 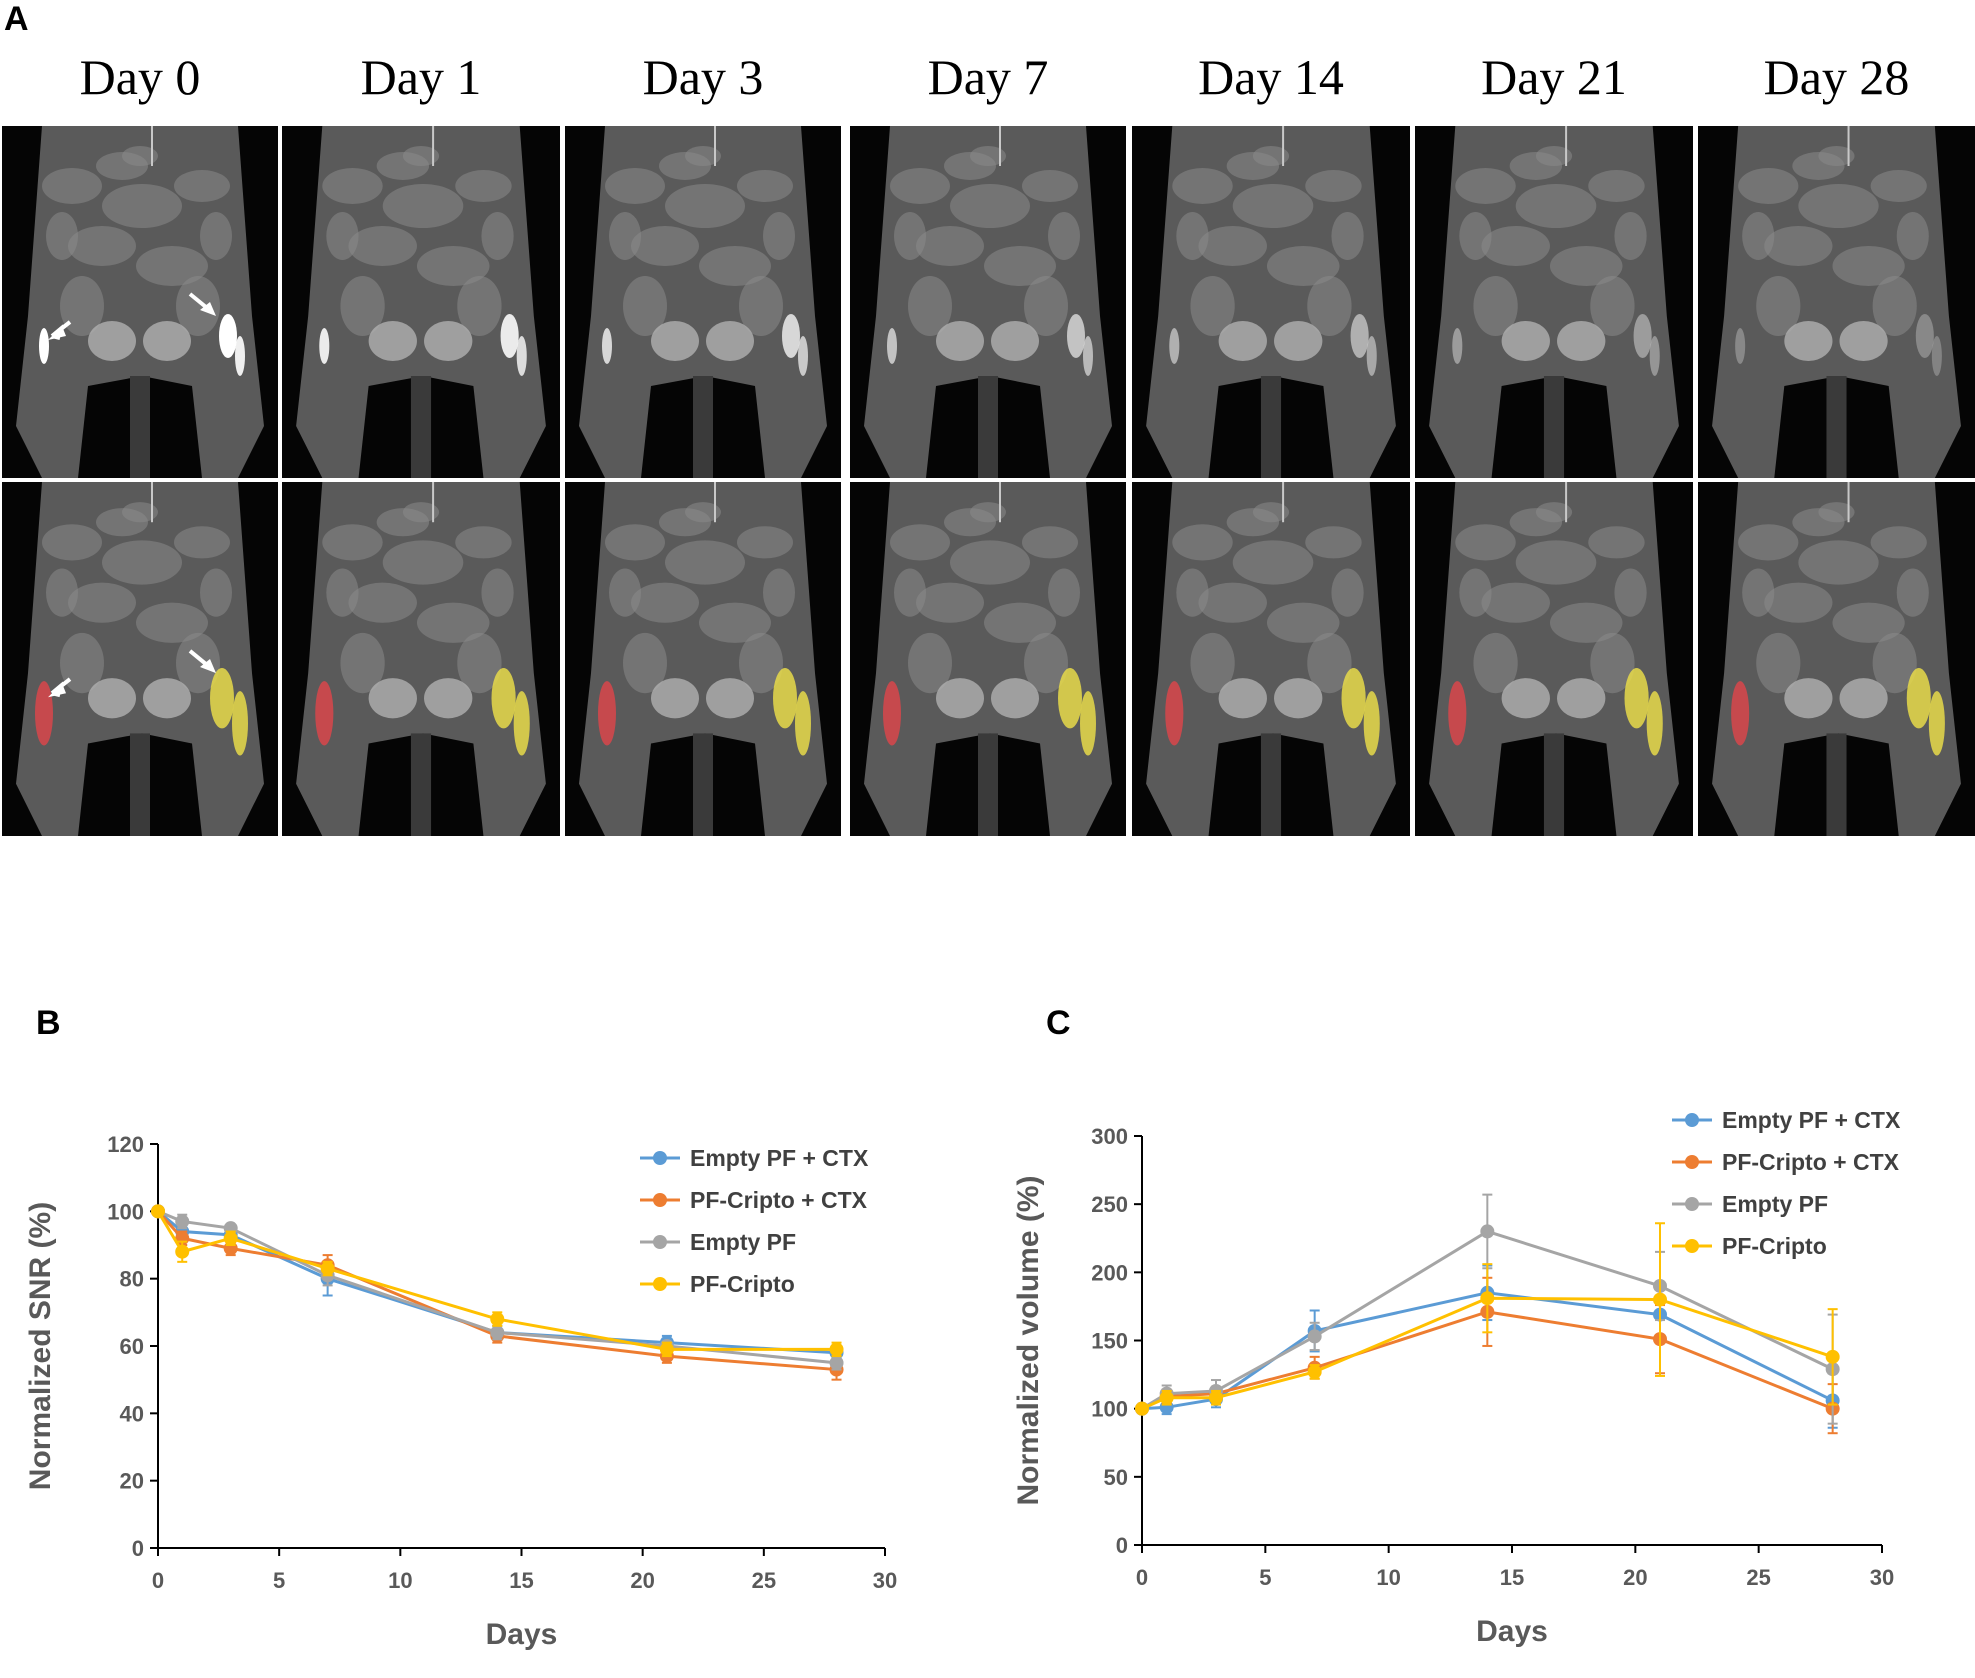 I want to click on panel-label-a: A, so click(x=16, y=19).